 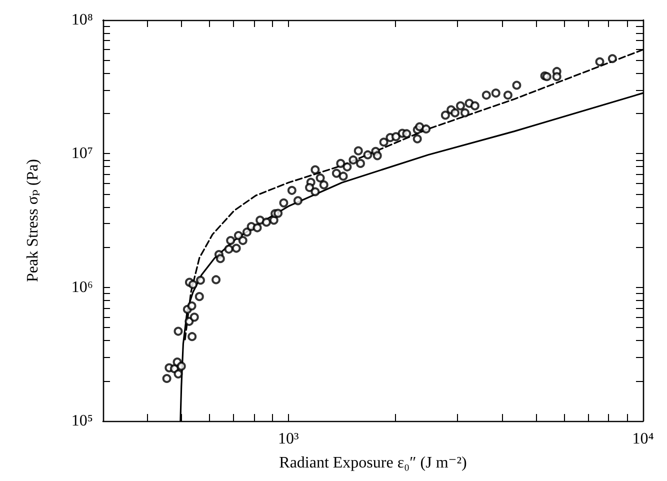 I want to click on y-tick-label: 10⁶, so click(x=82, y=287).